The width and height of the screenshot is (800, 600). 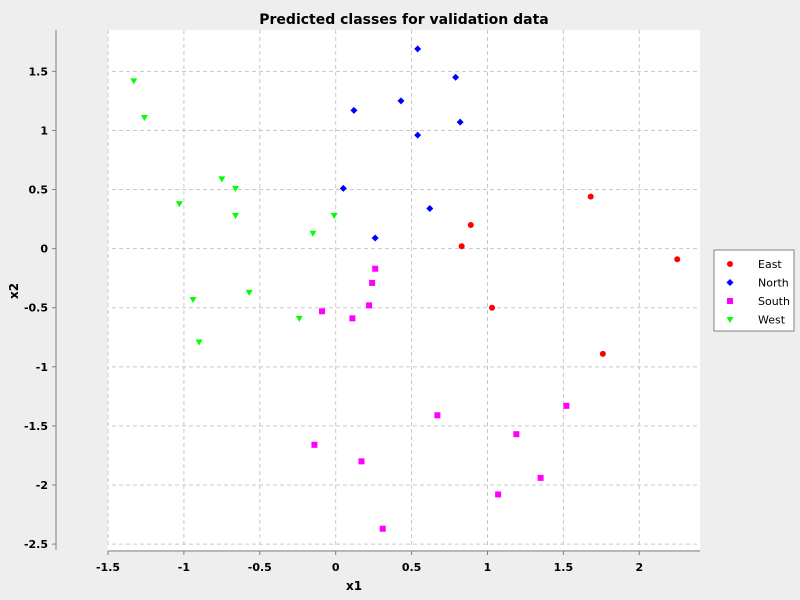 What do you see at coordinates (773, 283) in the screenshot?
I see `legend-label-north: North` at bounding box center [773, 283].